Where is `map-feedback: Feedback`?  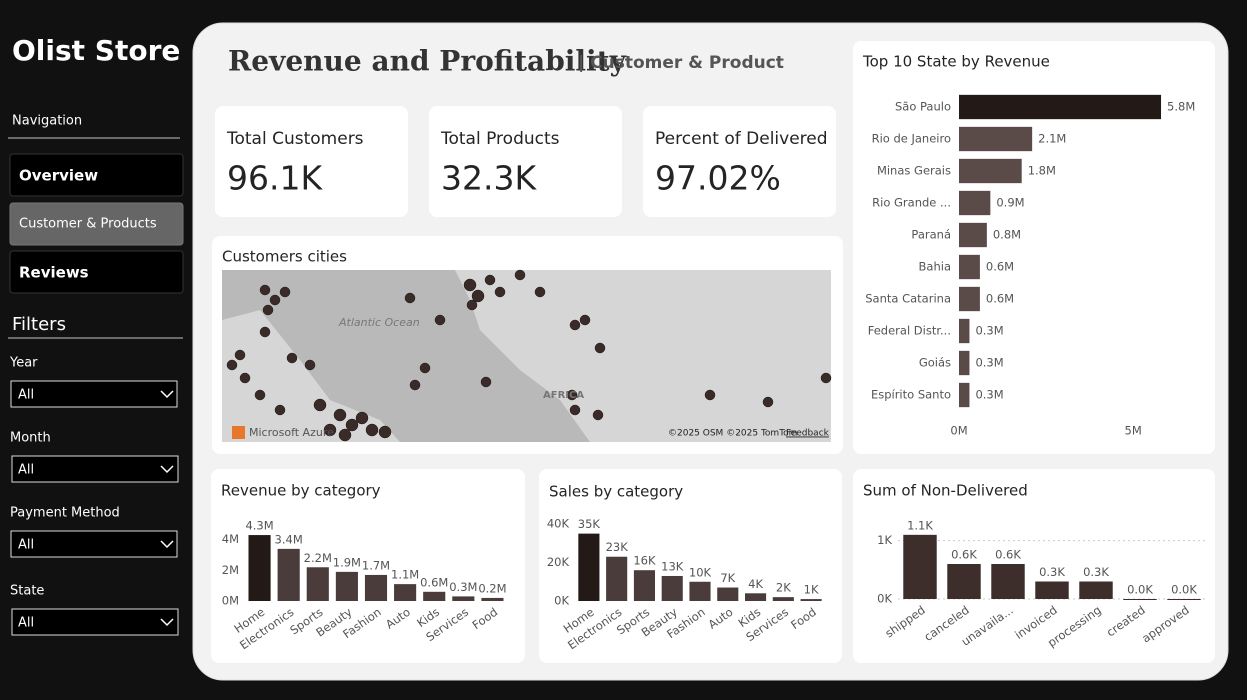
map-feedback: Feedback is located at coordinates (808, 434).